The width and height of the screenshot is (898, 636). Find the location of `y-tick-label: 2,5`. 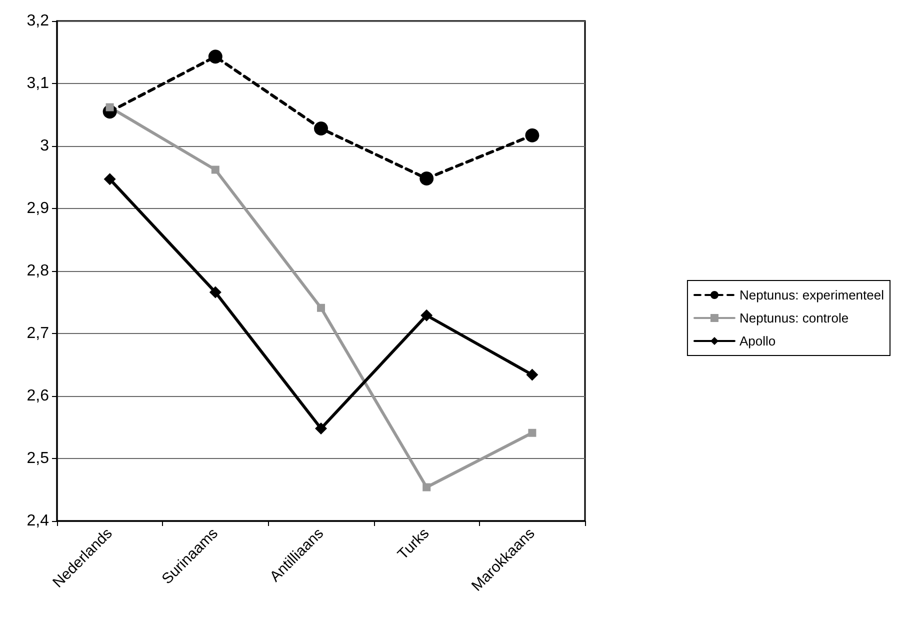

y-tick-label: 2,5 is located at coordinates (38, 458).